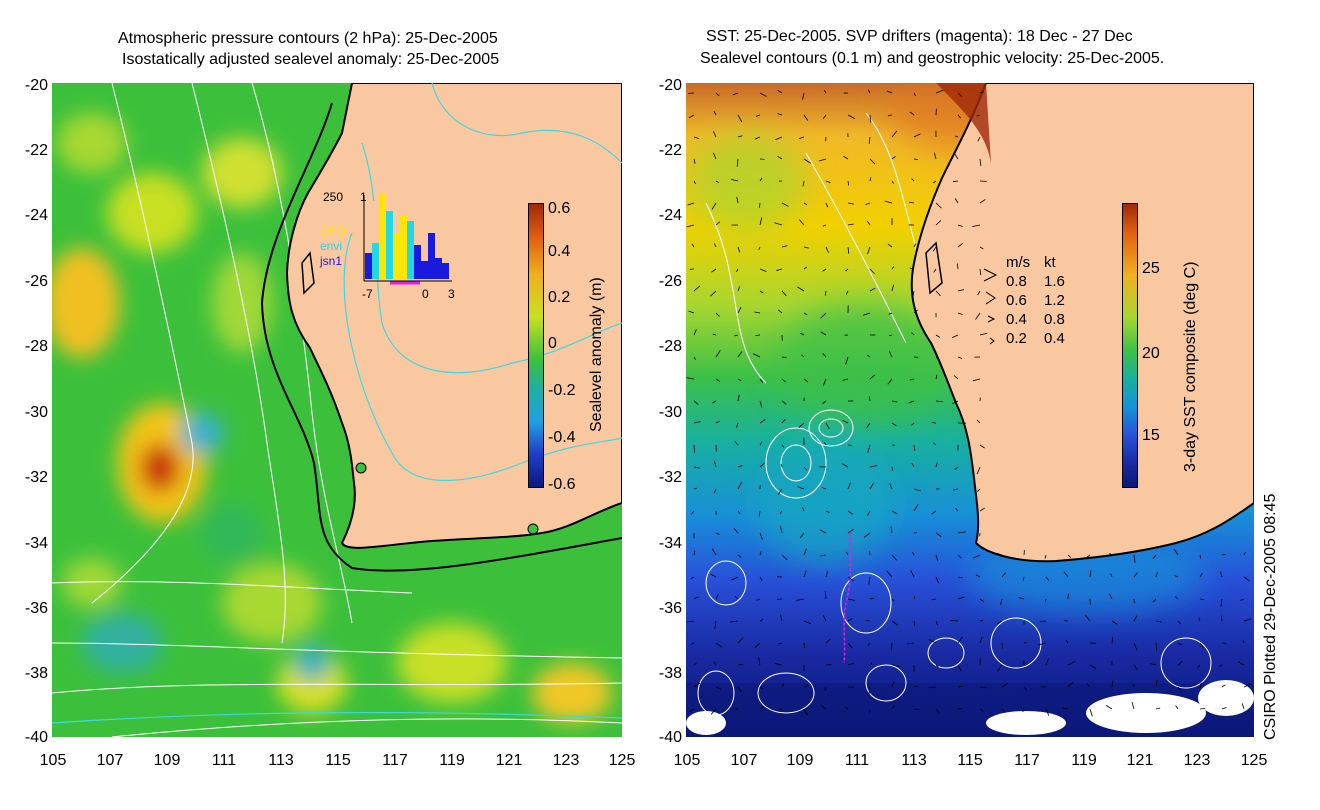 The height and width of the screenshot is (810, 1320). I want to click on inset-legend-gfo: GFO, so click(333, 231).